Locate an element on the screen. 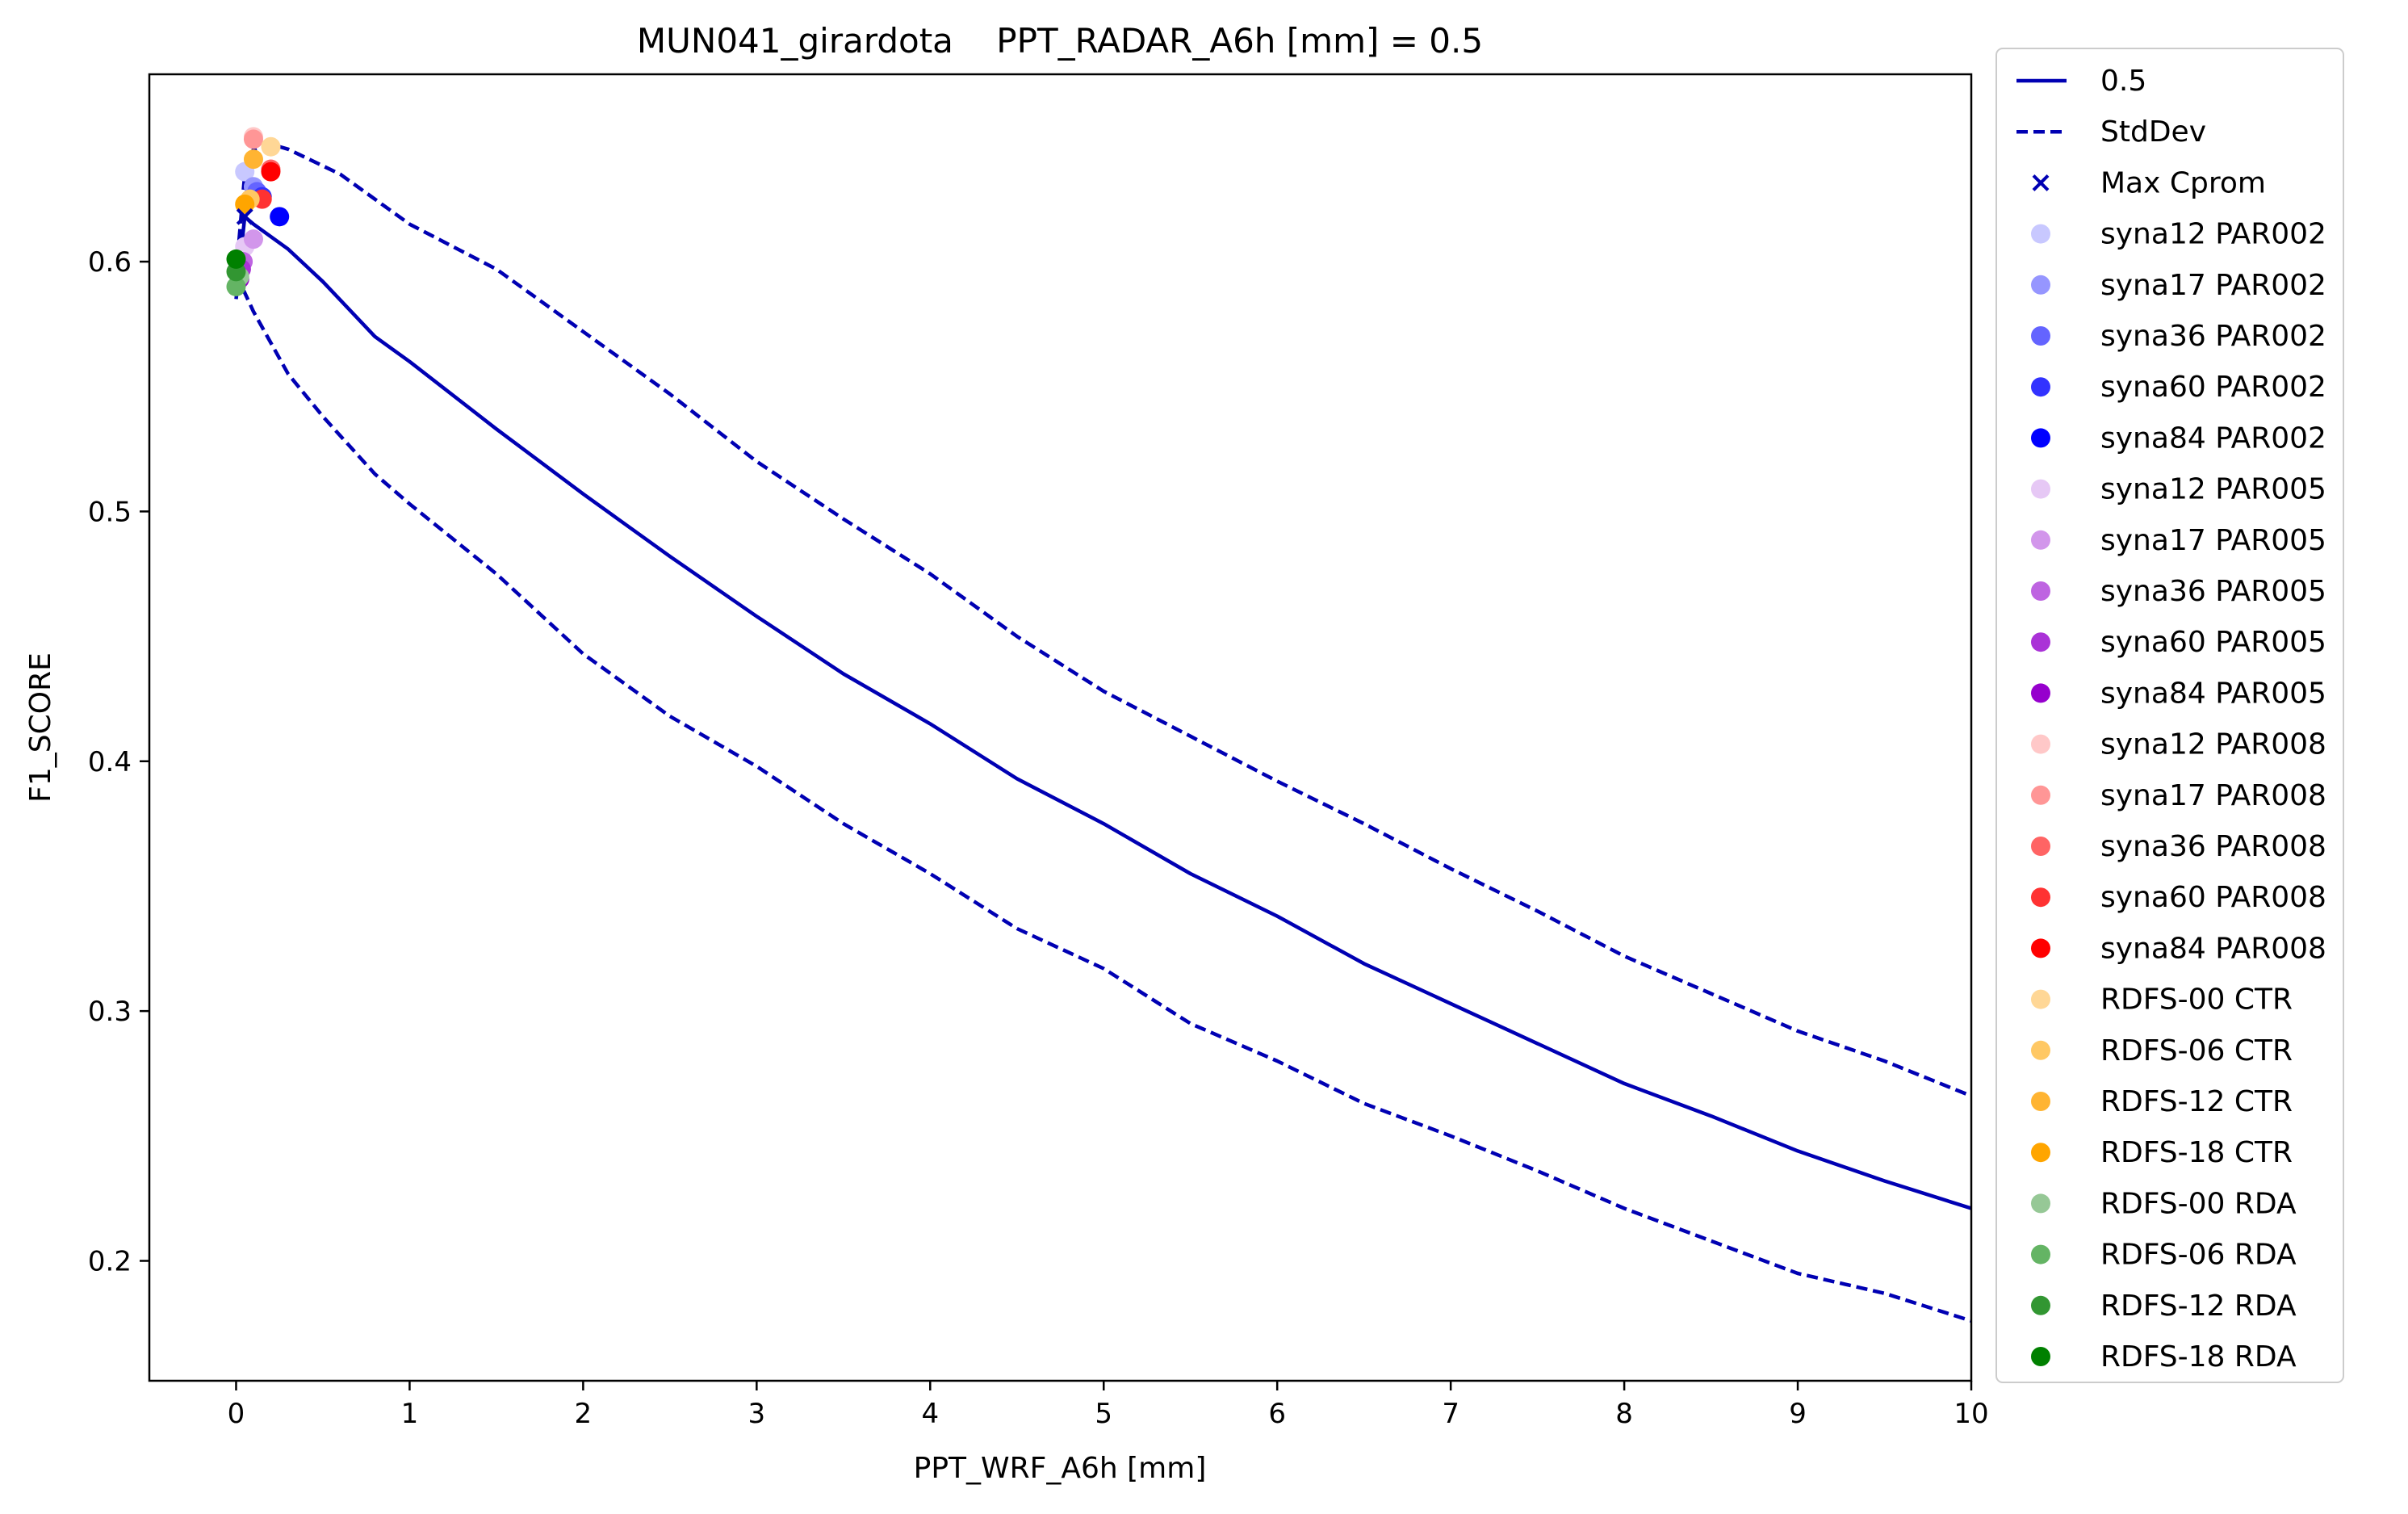 The image size is (2408, 1514). legend-item: syna84 PAR008 is located at coordinates (2178, 948).